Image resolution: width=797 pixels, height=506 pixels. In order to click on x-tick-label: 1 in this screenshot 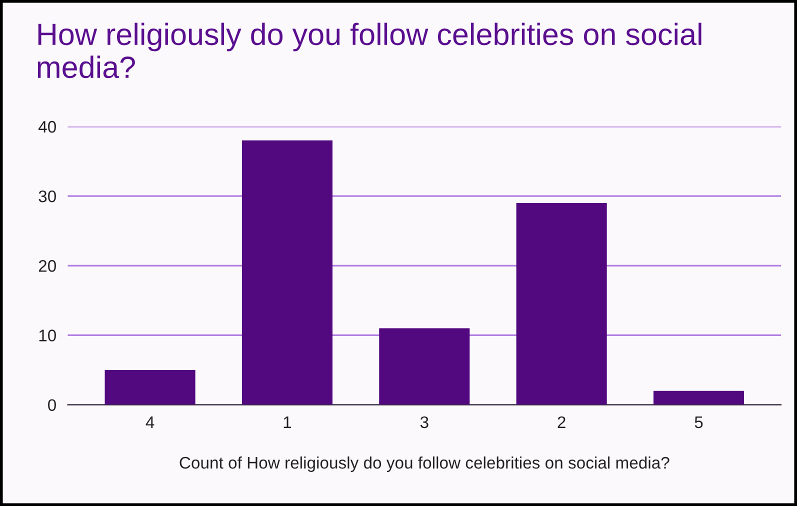, I will do `click(288, 422)`.